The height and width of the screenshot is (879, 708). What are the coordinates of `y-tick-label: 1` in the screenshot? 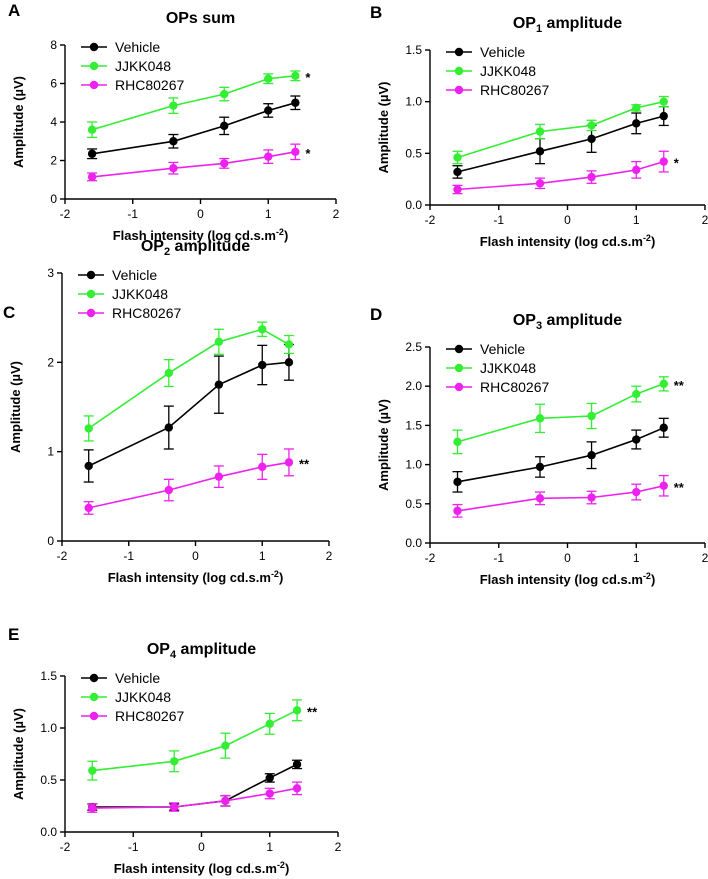 It's located at (50, 452).